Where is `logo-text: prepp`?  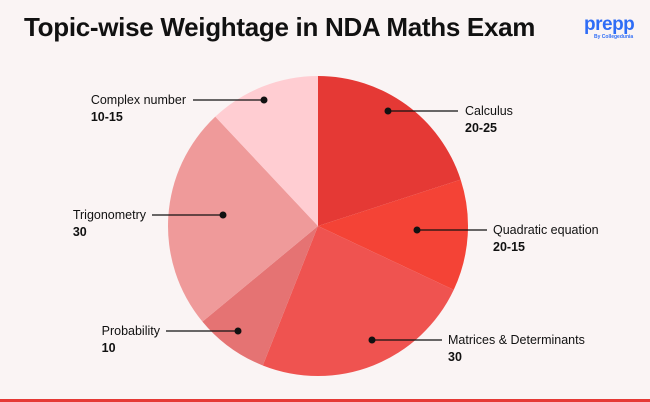 logo-text: prepp is located at coordinates (609, 24).